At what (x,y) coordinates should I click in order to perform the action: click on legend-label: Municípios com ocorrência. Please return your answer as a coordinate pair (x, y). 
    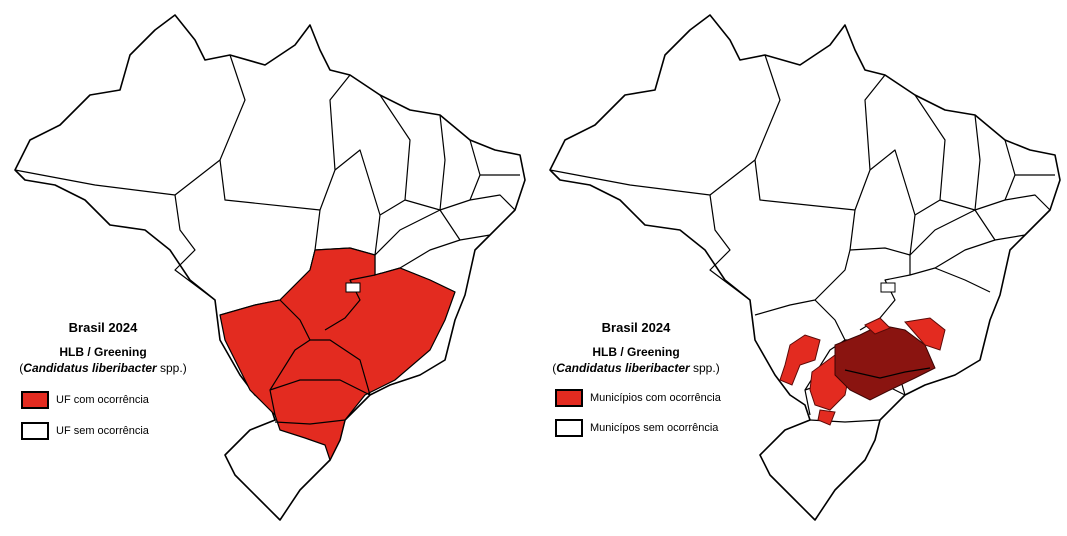
    Looking at the image, I should click on (656, 398).